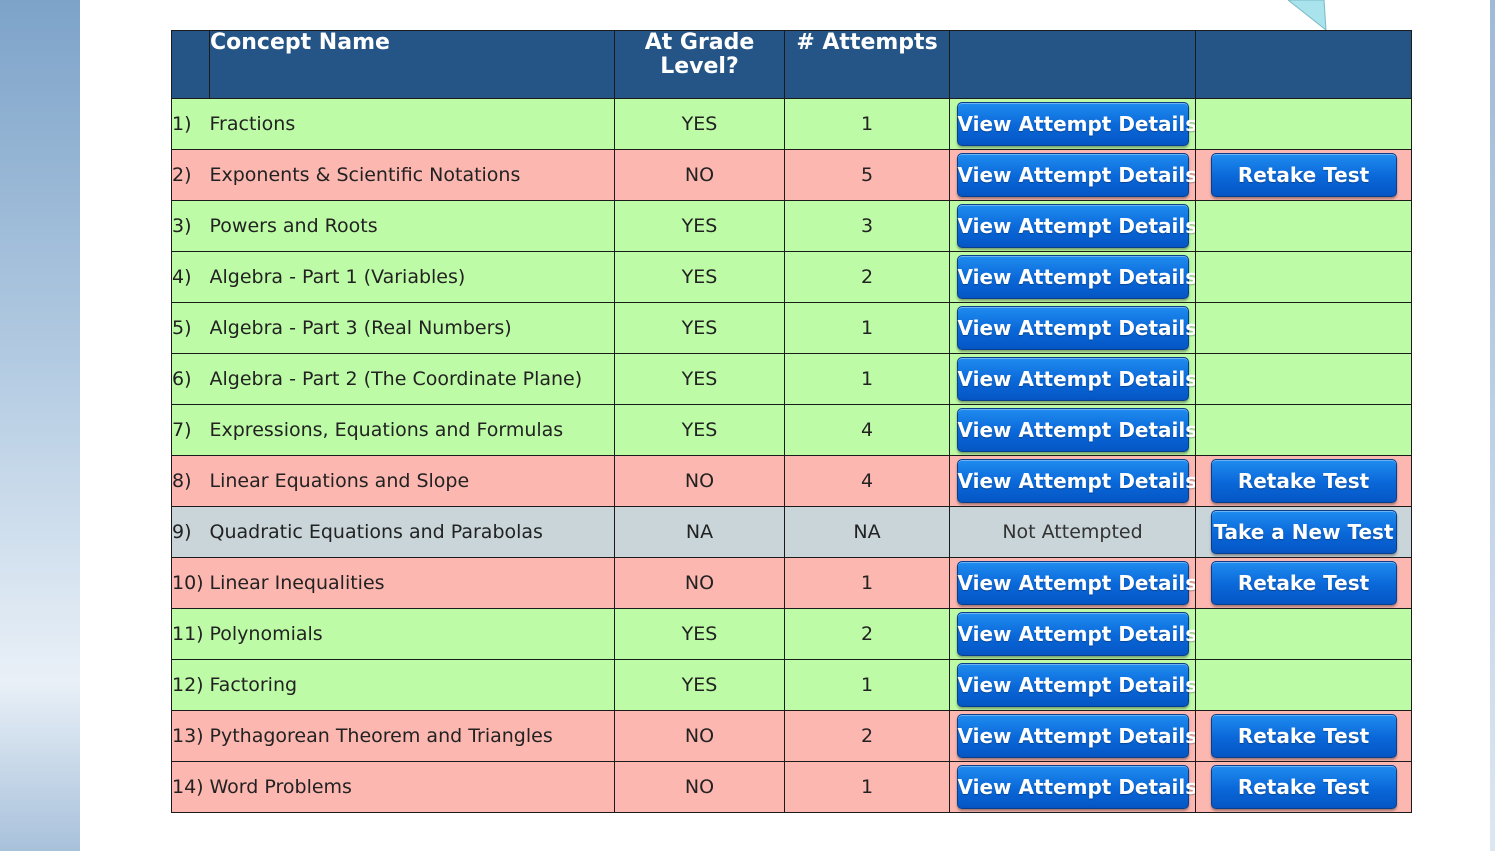 This screenshot has width=1495, height=851. I want to click on concept-name: Algebra - Part 3 (Real Numbers), so click(412, 328).